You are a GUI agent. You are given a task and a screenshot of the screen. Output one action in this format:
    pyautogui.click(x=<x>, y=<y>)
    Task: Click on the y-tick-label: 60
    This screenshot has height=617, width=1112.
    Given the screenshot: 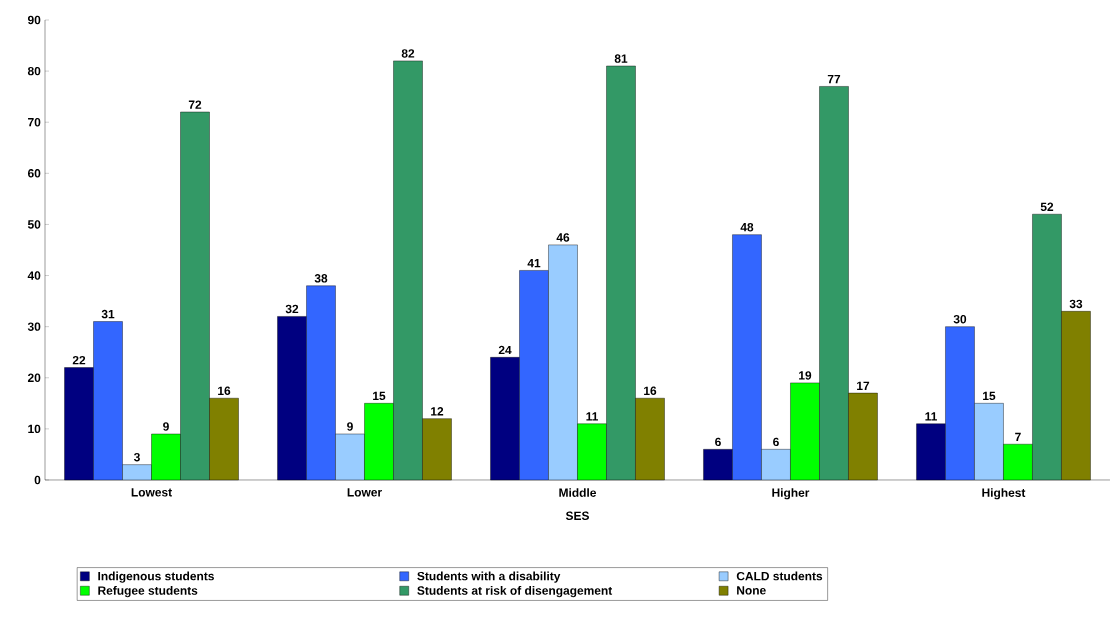 What is the action you would take?
    pyautogui.click(x=34, y=173)
    